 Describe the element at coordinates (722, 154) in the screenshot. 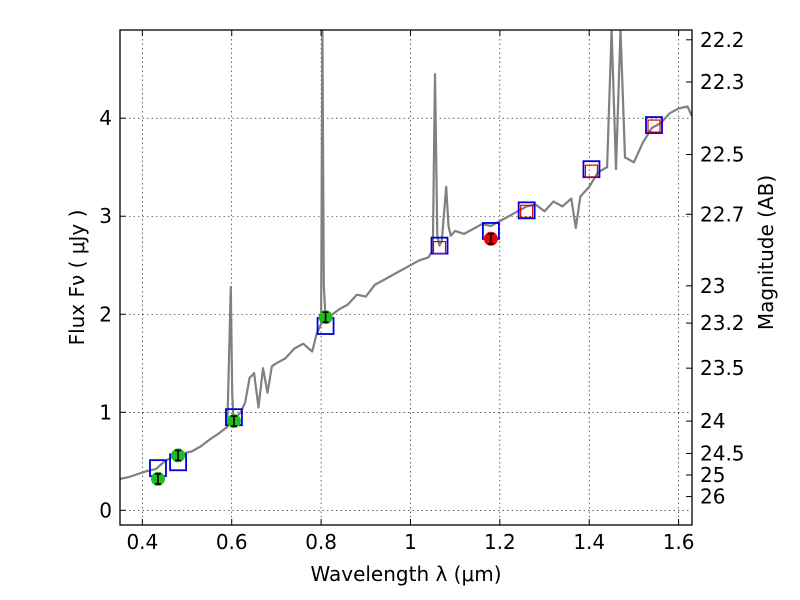

I see `right-tick-label: 22.5` at that location.